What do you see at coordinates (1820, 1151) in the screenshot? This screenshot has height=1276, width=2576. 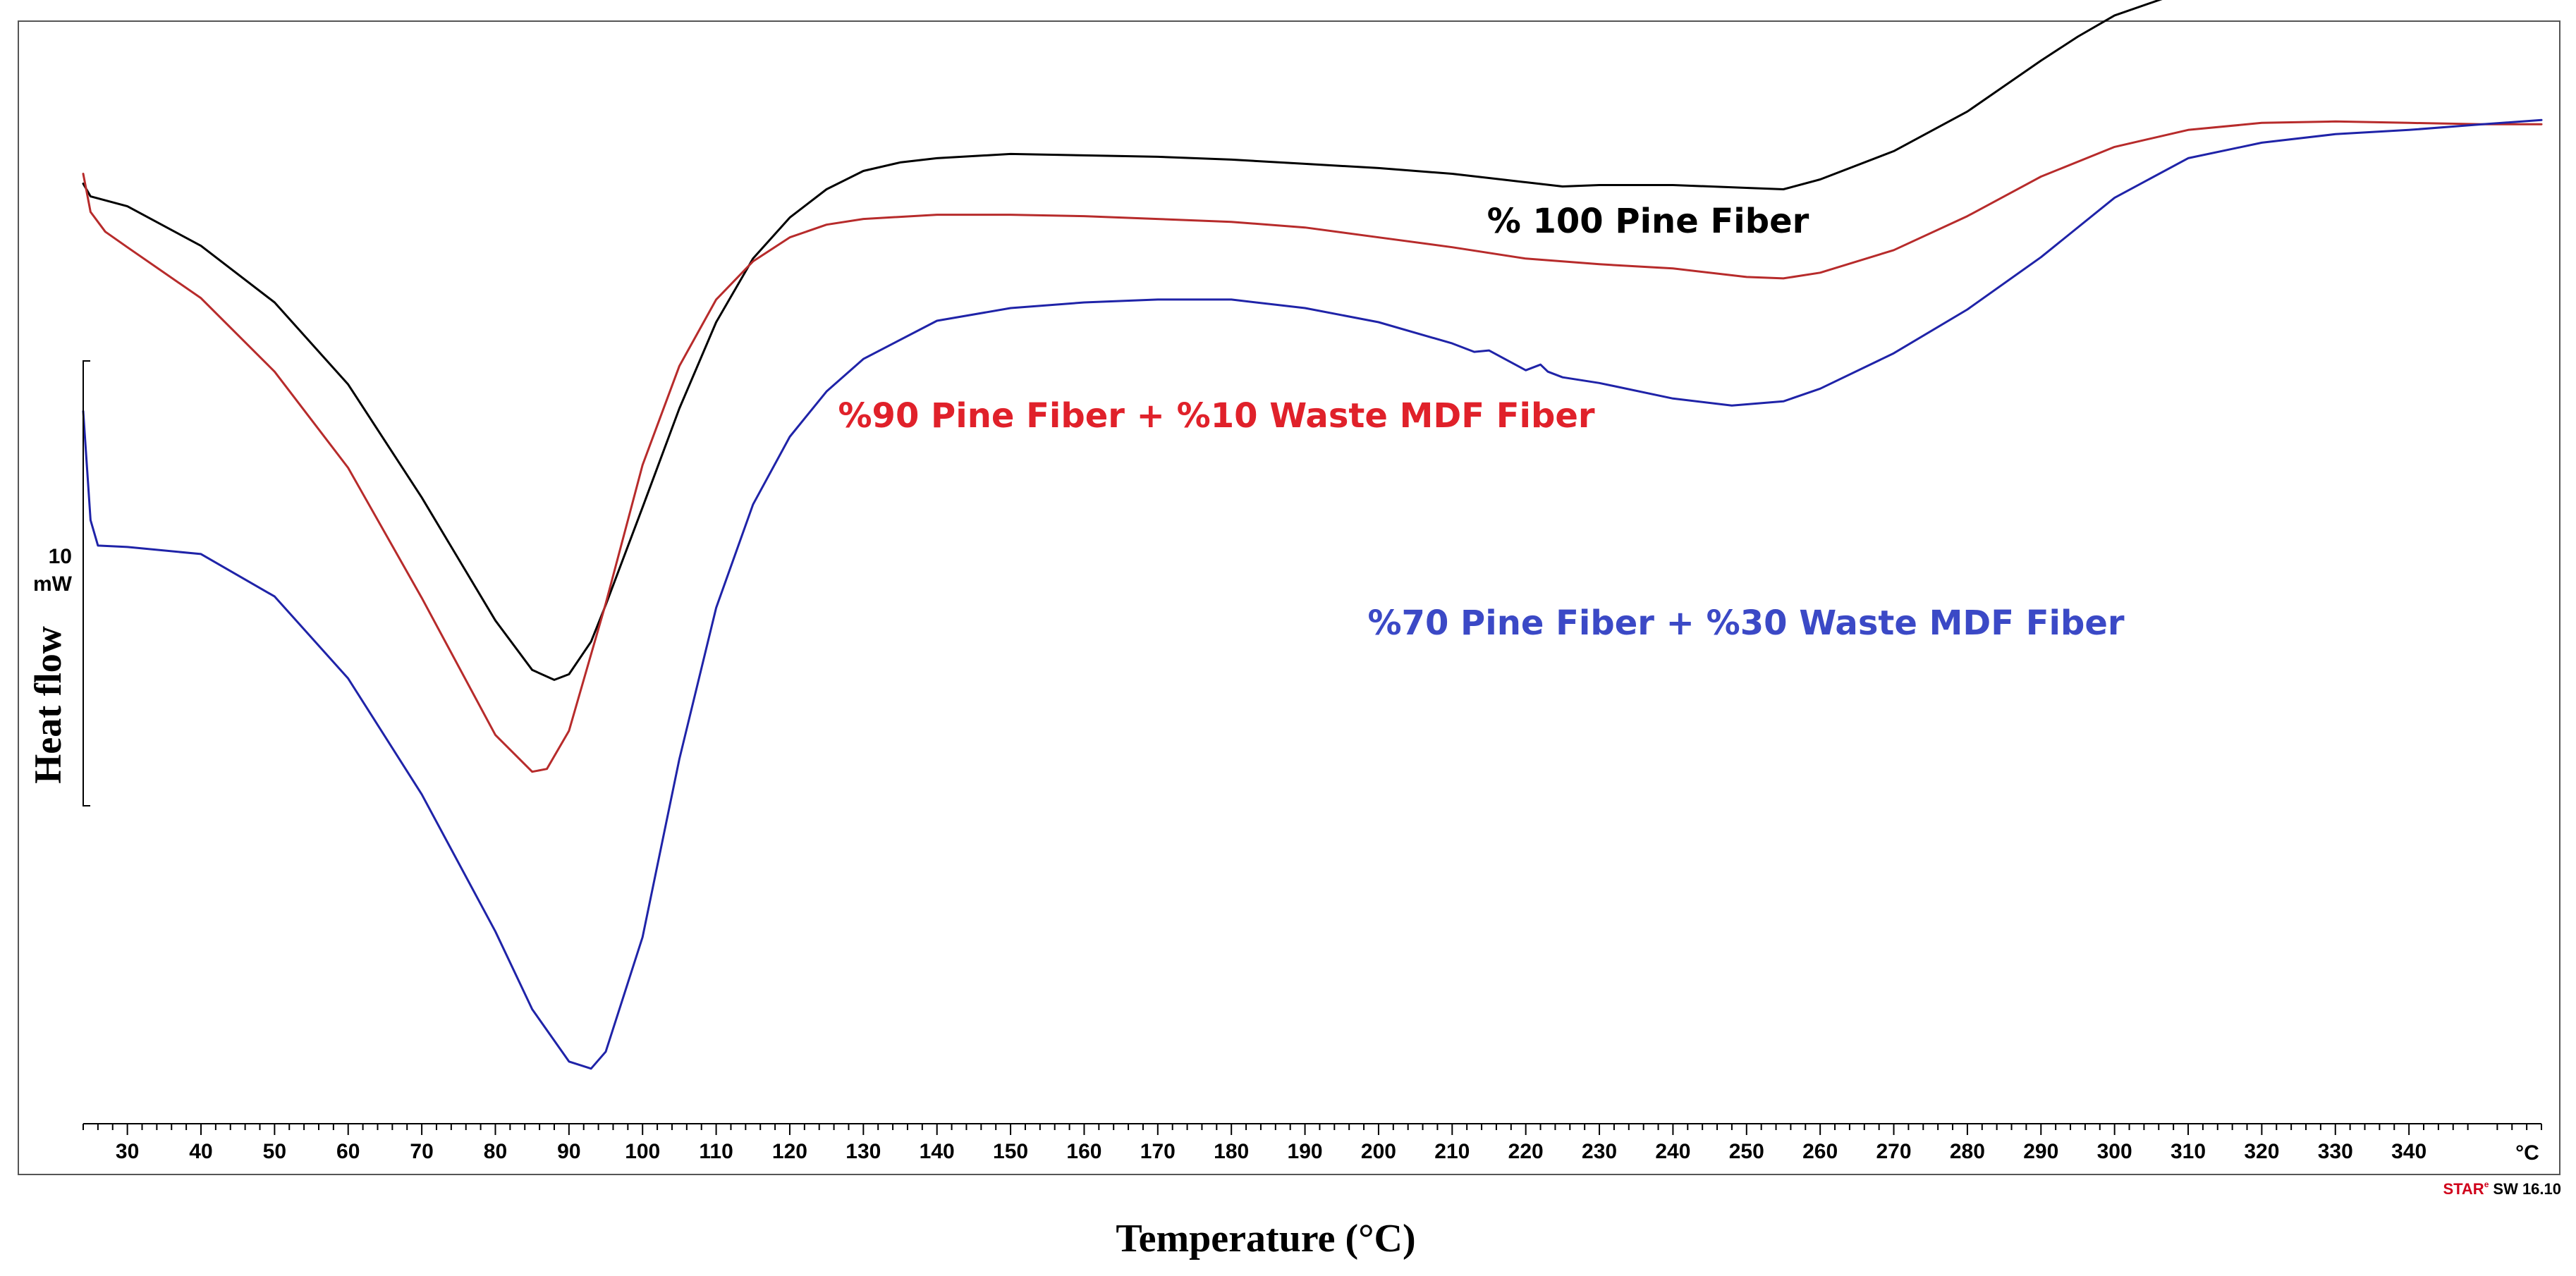 I see `x-tick-label: 260` at bounding box center [1820, 1151].